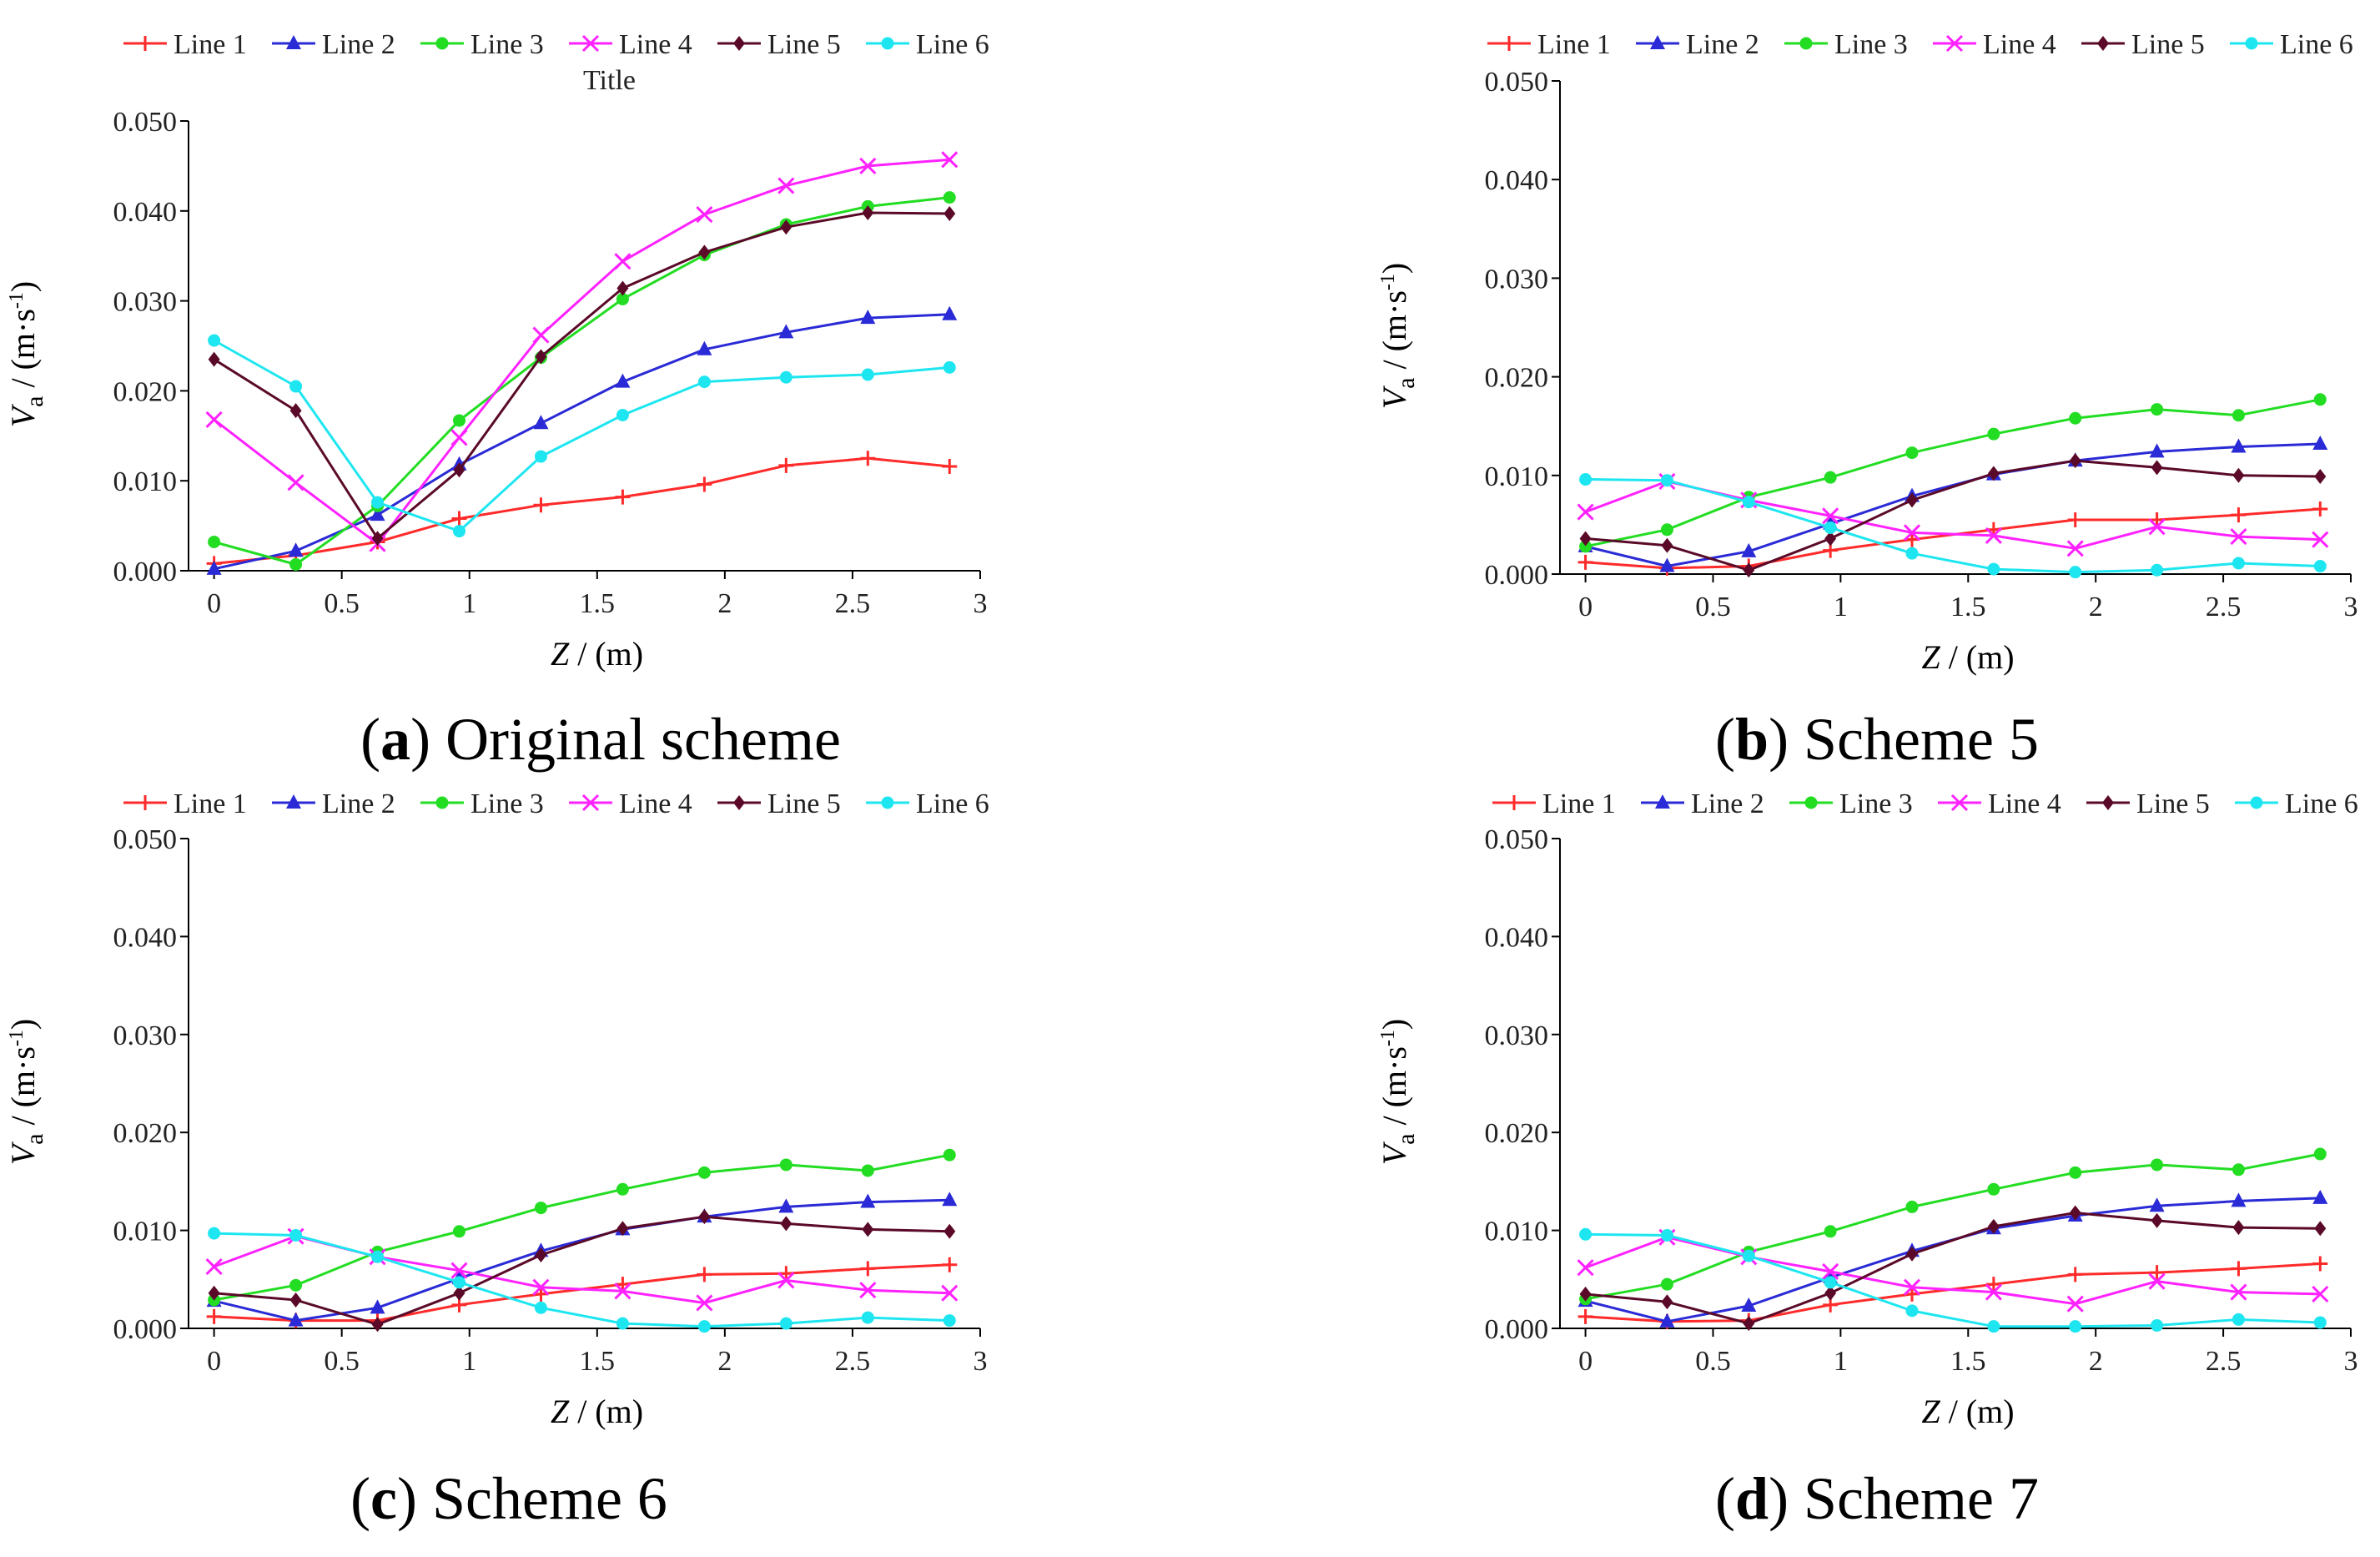 This screenshot has width=2380, height=1557. I want to click on y-axis-label: Va / (m·s-1), so click(26, 354).